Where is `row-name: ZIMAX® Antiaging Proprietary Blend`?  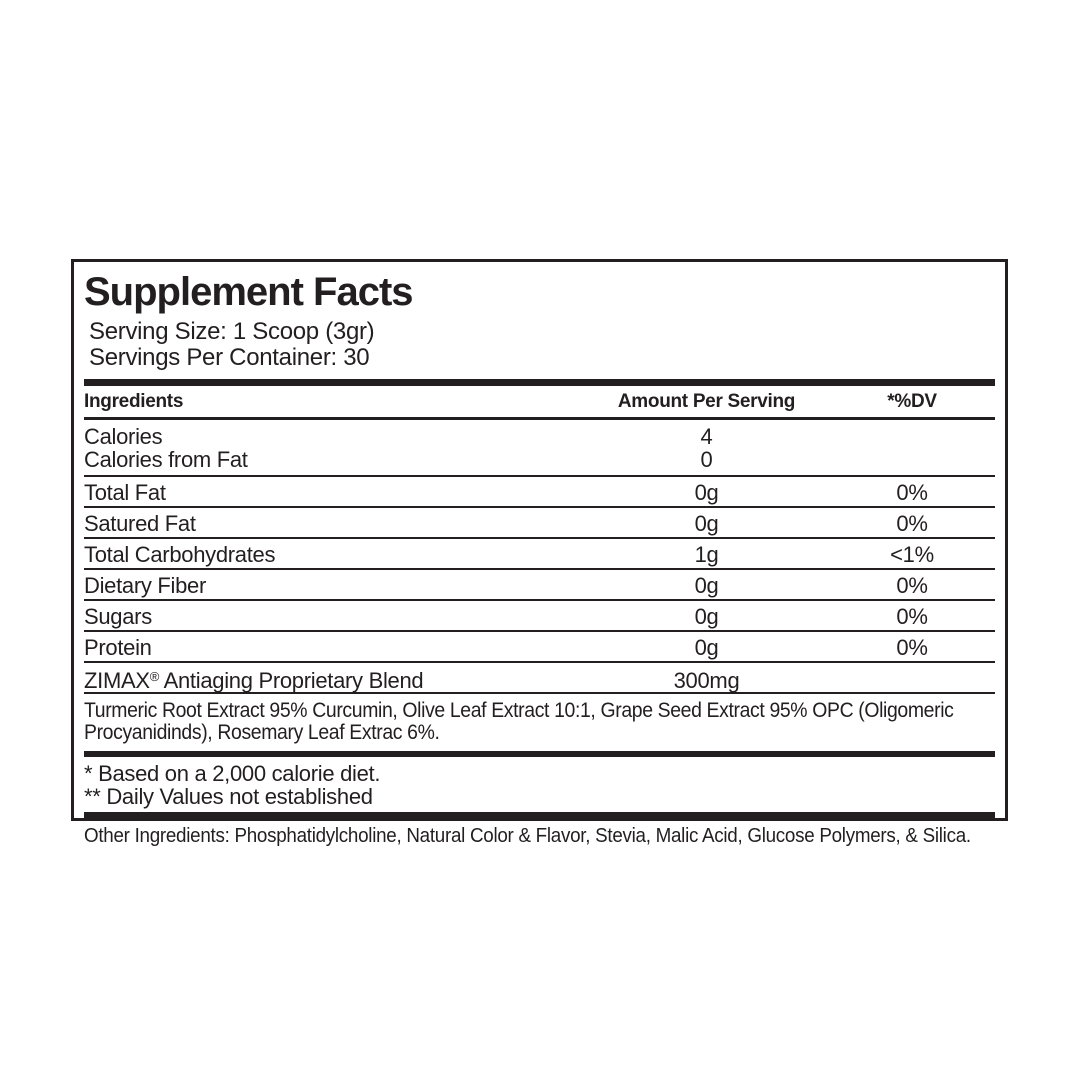 row-name: ZIMAX® Antiaging Proprietary Blend is located at coordinates (334, 678).